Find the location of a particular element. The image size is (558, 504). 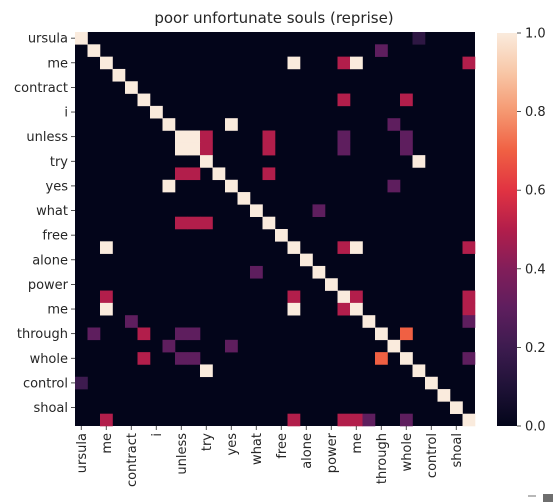

x-tick-label: what is located at coordinates (257, 449).